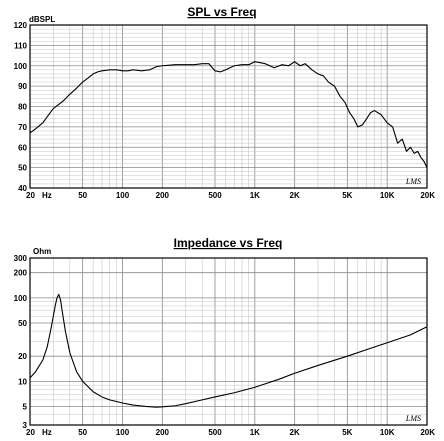  Describe the element at coordinates (82, 432) in the screenshot. I see `impedance-x-tick-label: 50` at that location.